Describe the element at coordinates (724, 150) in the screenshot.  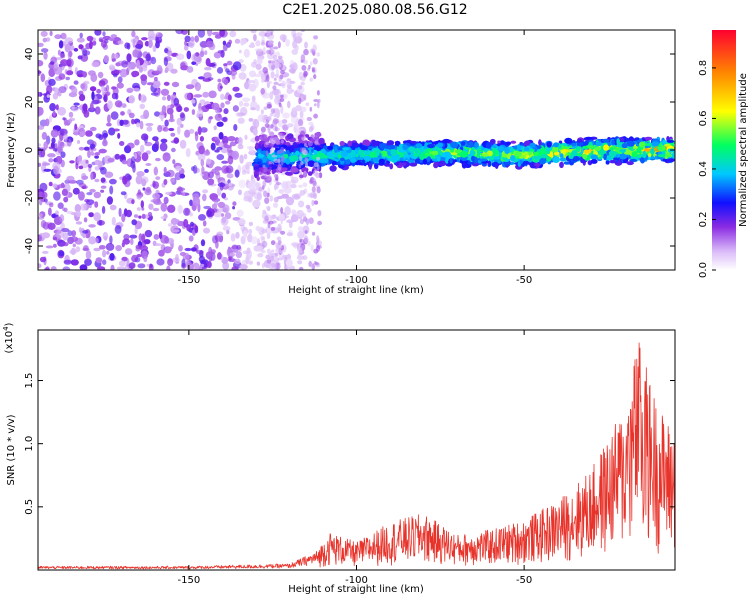
I see `colorbar-gradient` at that location.